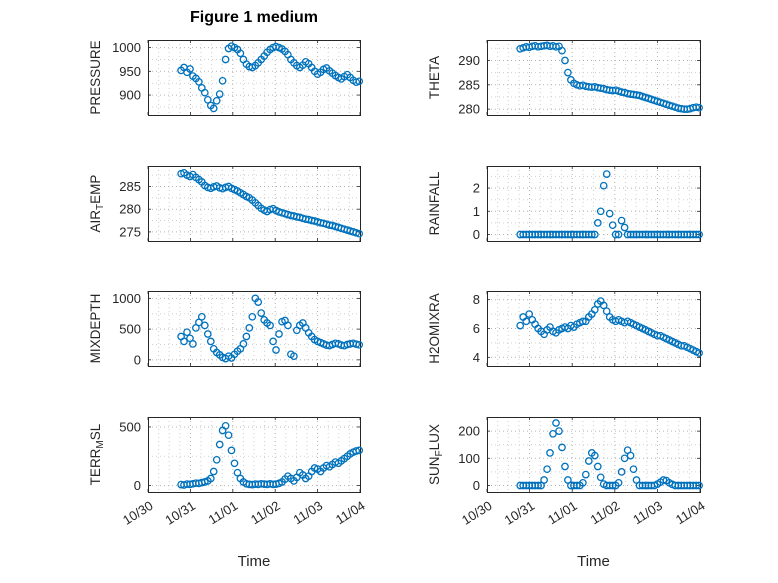 Image resolution: width=778 pixels, height=583 pixels. What do you see at coordinates (270, 328) in the screenshot?
I see `scatter-series-mixdepth` at bounding box center [270, 328].